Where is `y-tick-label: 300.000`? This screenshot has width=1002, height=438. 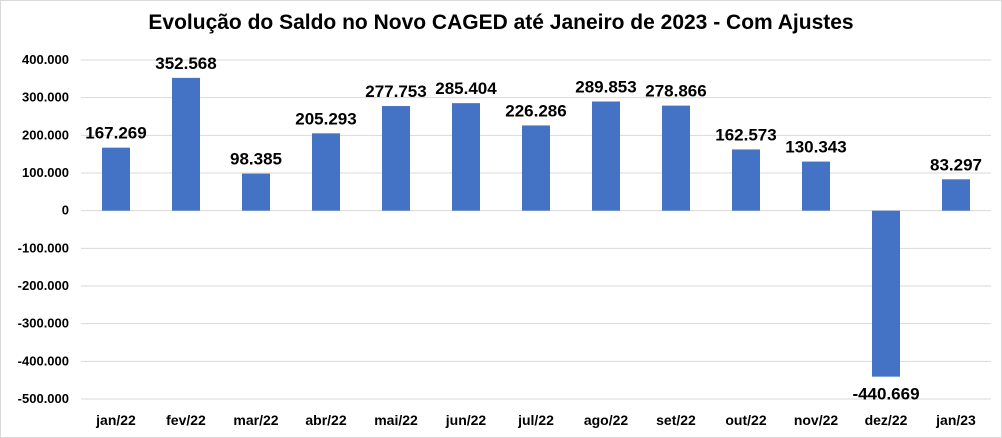
y-tick-label: 300.000 is located at coordinates (45, 97).